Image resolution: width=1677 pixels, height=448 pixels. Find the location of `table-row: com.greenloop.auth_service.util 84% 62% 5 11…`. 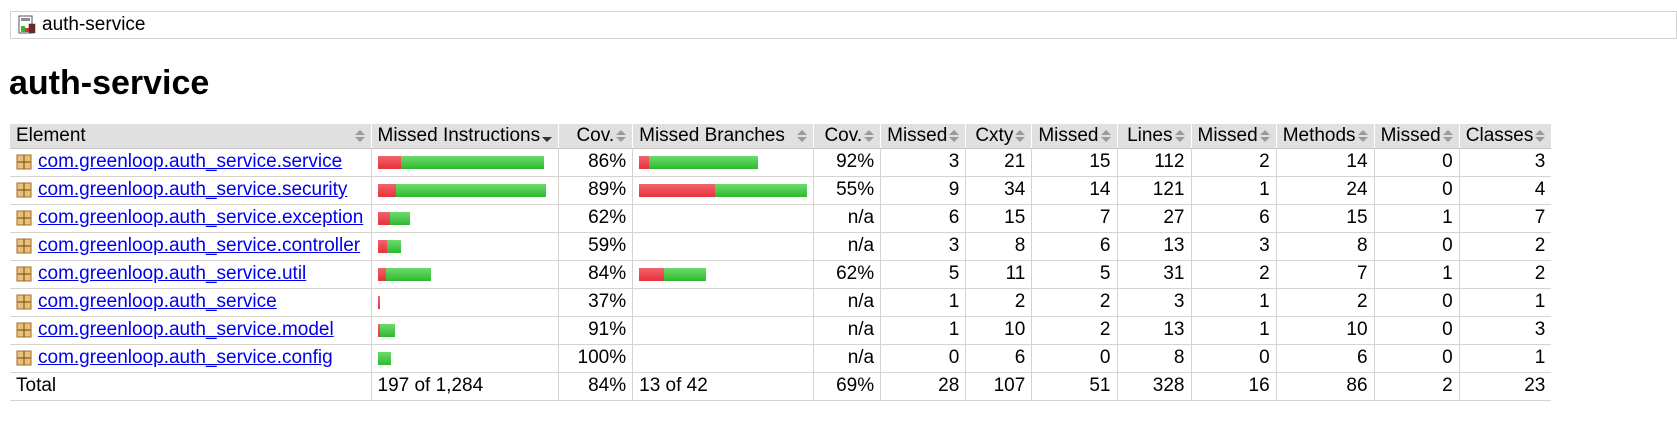

table-row: com.greenloop.auth_service.util 84% 62% 5 11… is located at coordinates (781, 274).